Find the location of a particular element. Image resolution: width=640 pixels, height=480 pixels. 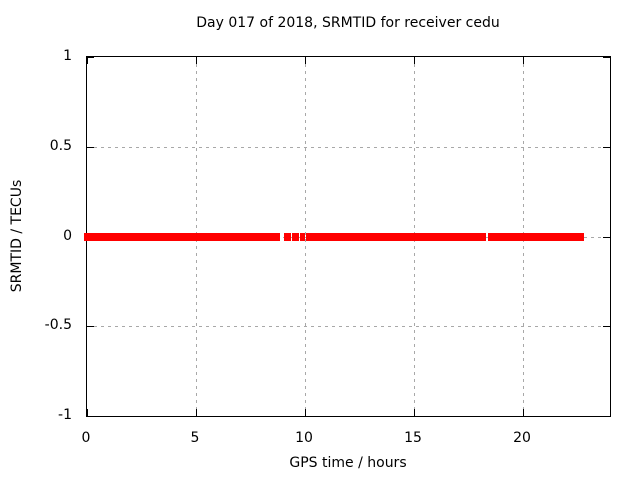

gridline-y--0.5 is located at coordinates (348, 326).